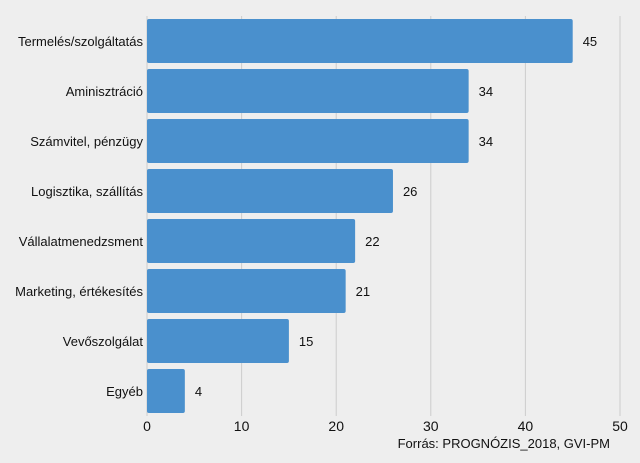  What do you see at coordinates (124, 391) in the screenshot?
I see `category-label: Egyéb` at bounding box center [124, 391].